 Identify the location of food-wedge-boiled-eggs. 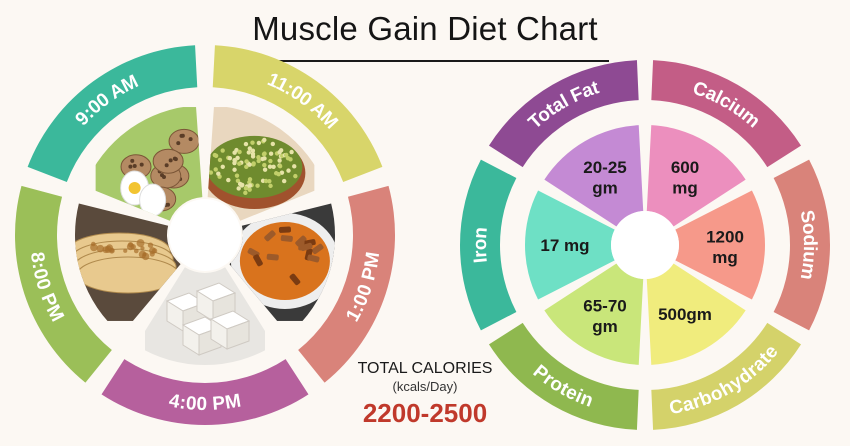
(149, 164).